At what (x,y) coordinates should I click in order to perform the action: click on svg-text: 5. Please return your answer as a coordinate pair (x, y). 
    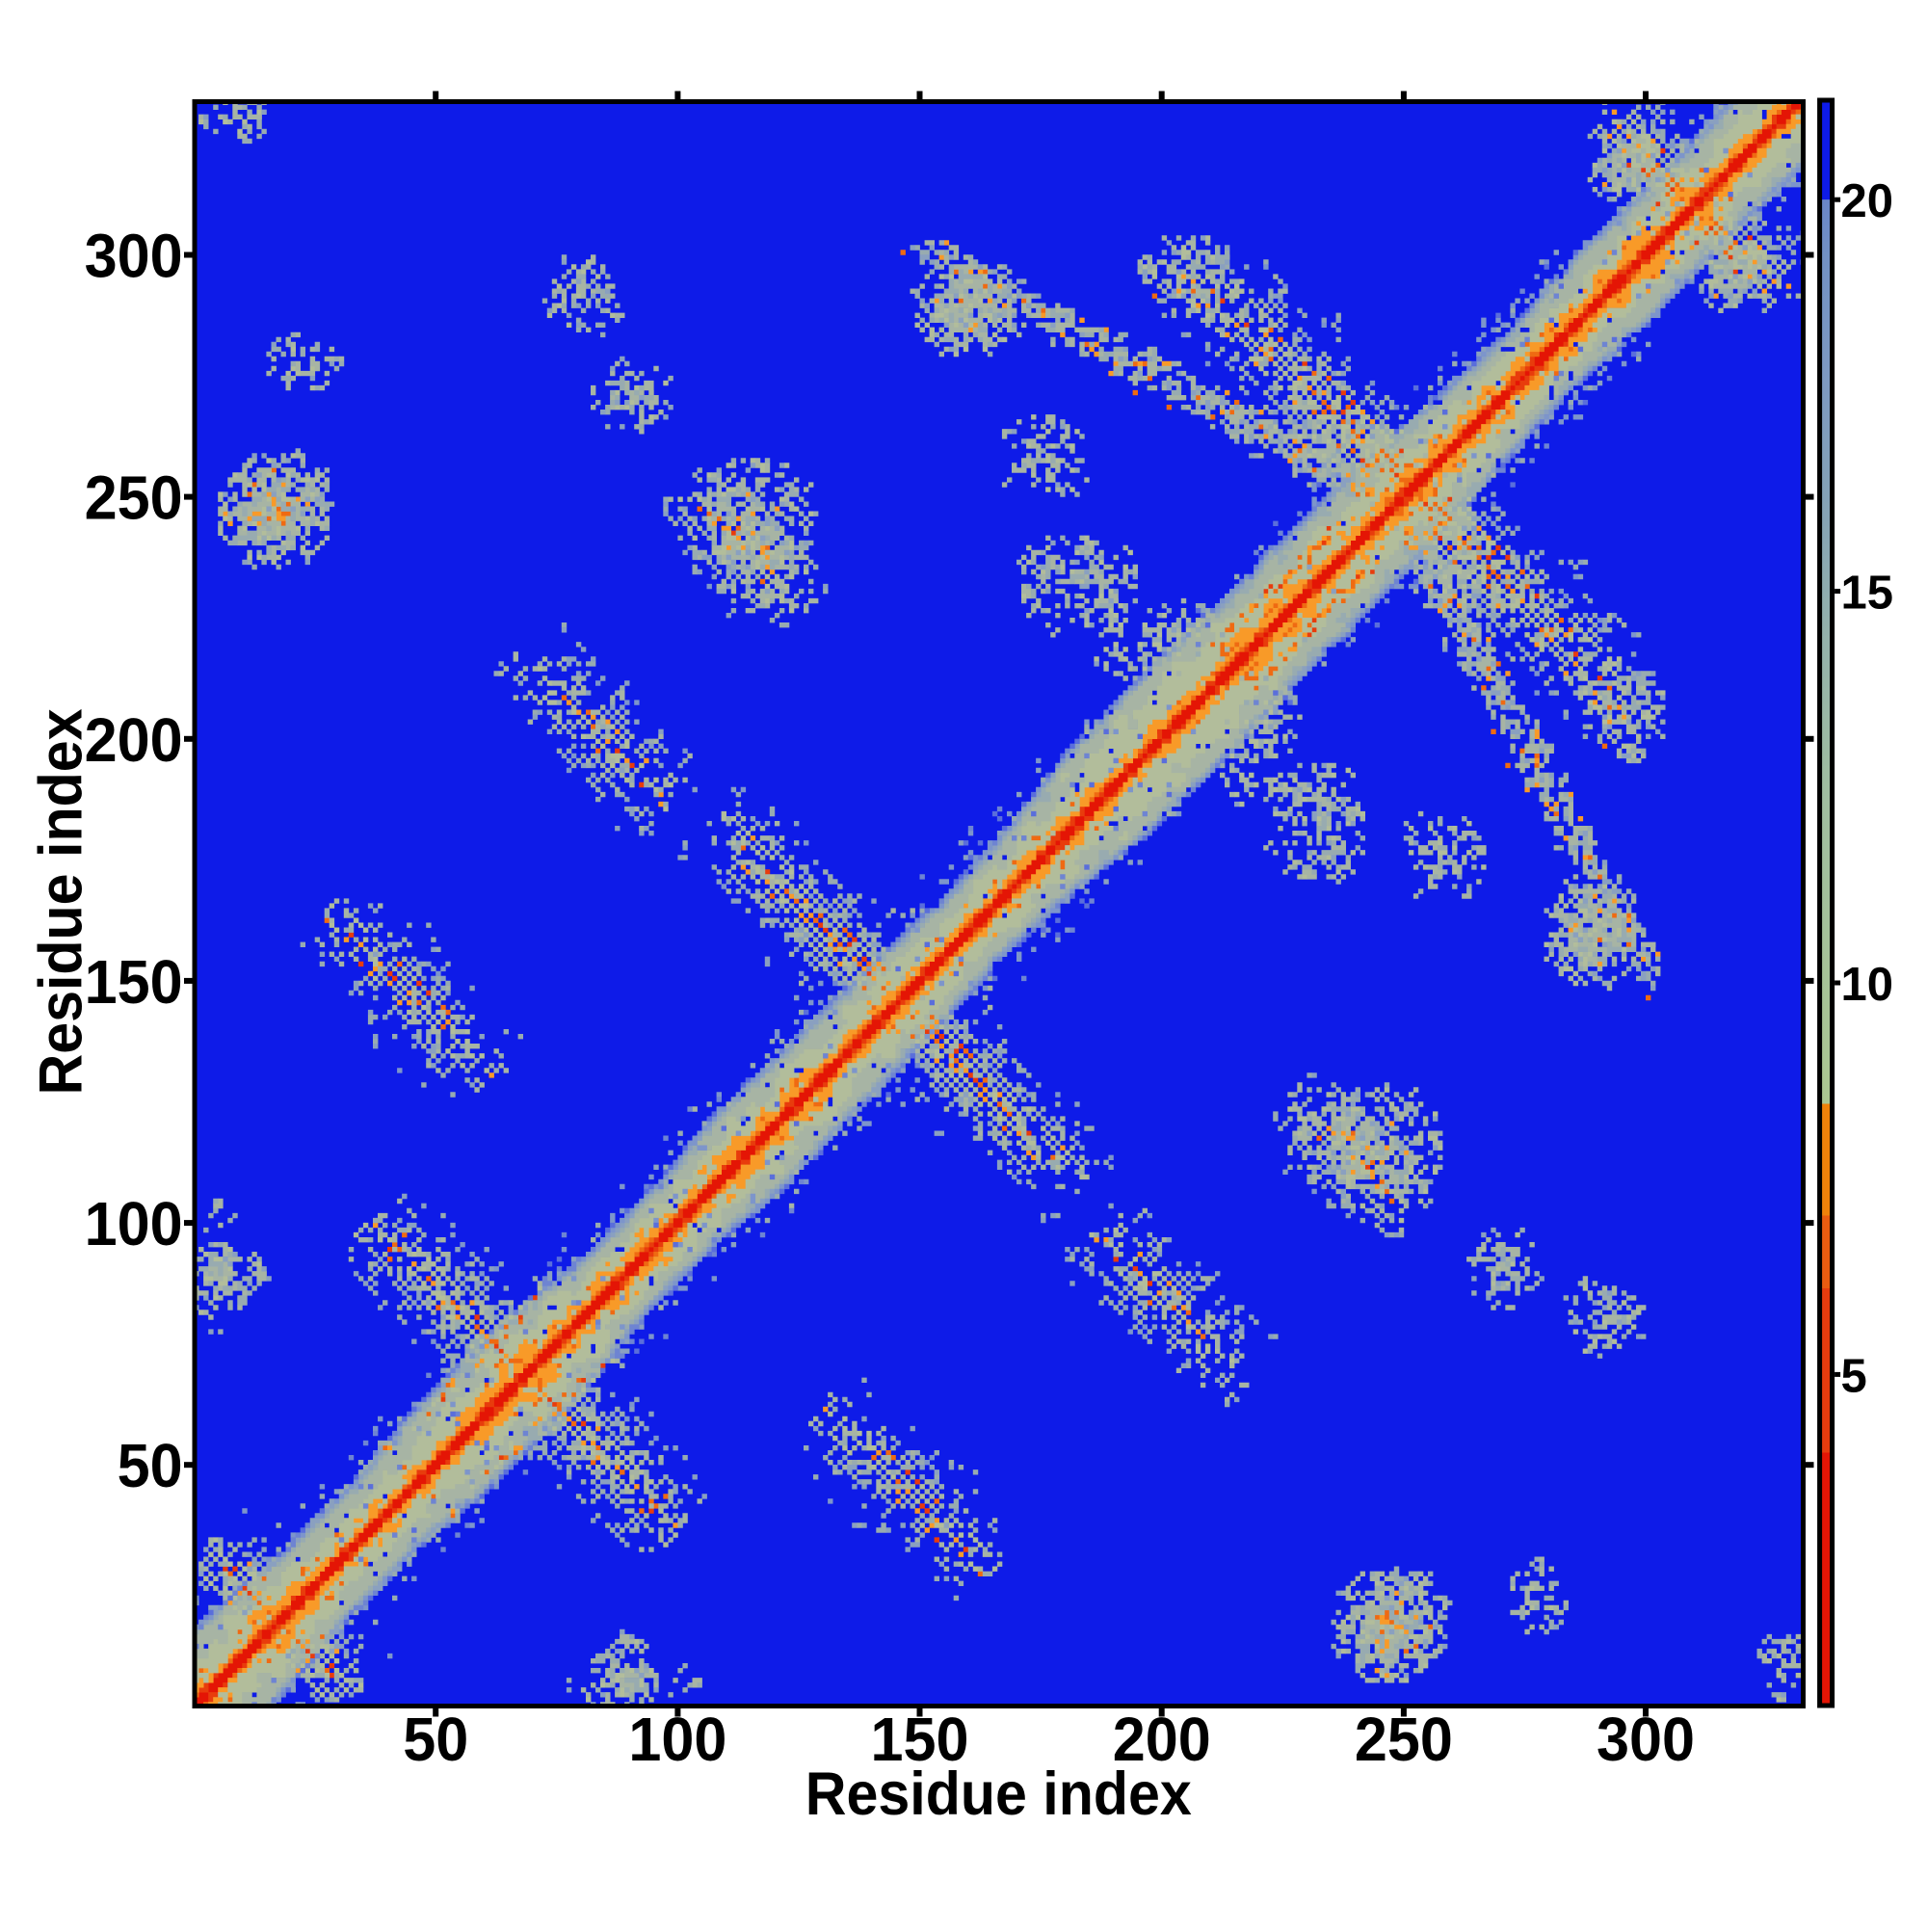
    Looking at the image, I should click on (1854, 1376).